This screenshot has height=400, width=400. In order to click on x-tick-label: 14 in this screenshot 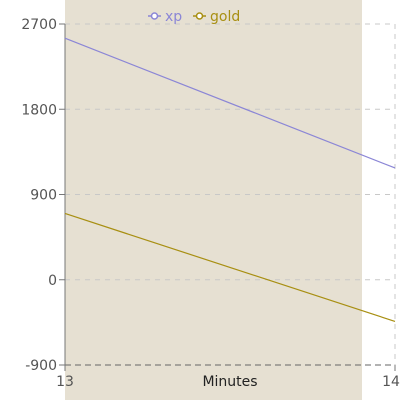, I will do `click(391, 382)`.